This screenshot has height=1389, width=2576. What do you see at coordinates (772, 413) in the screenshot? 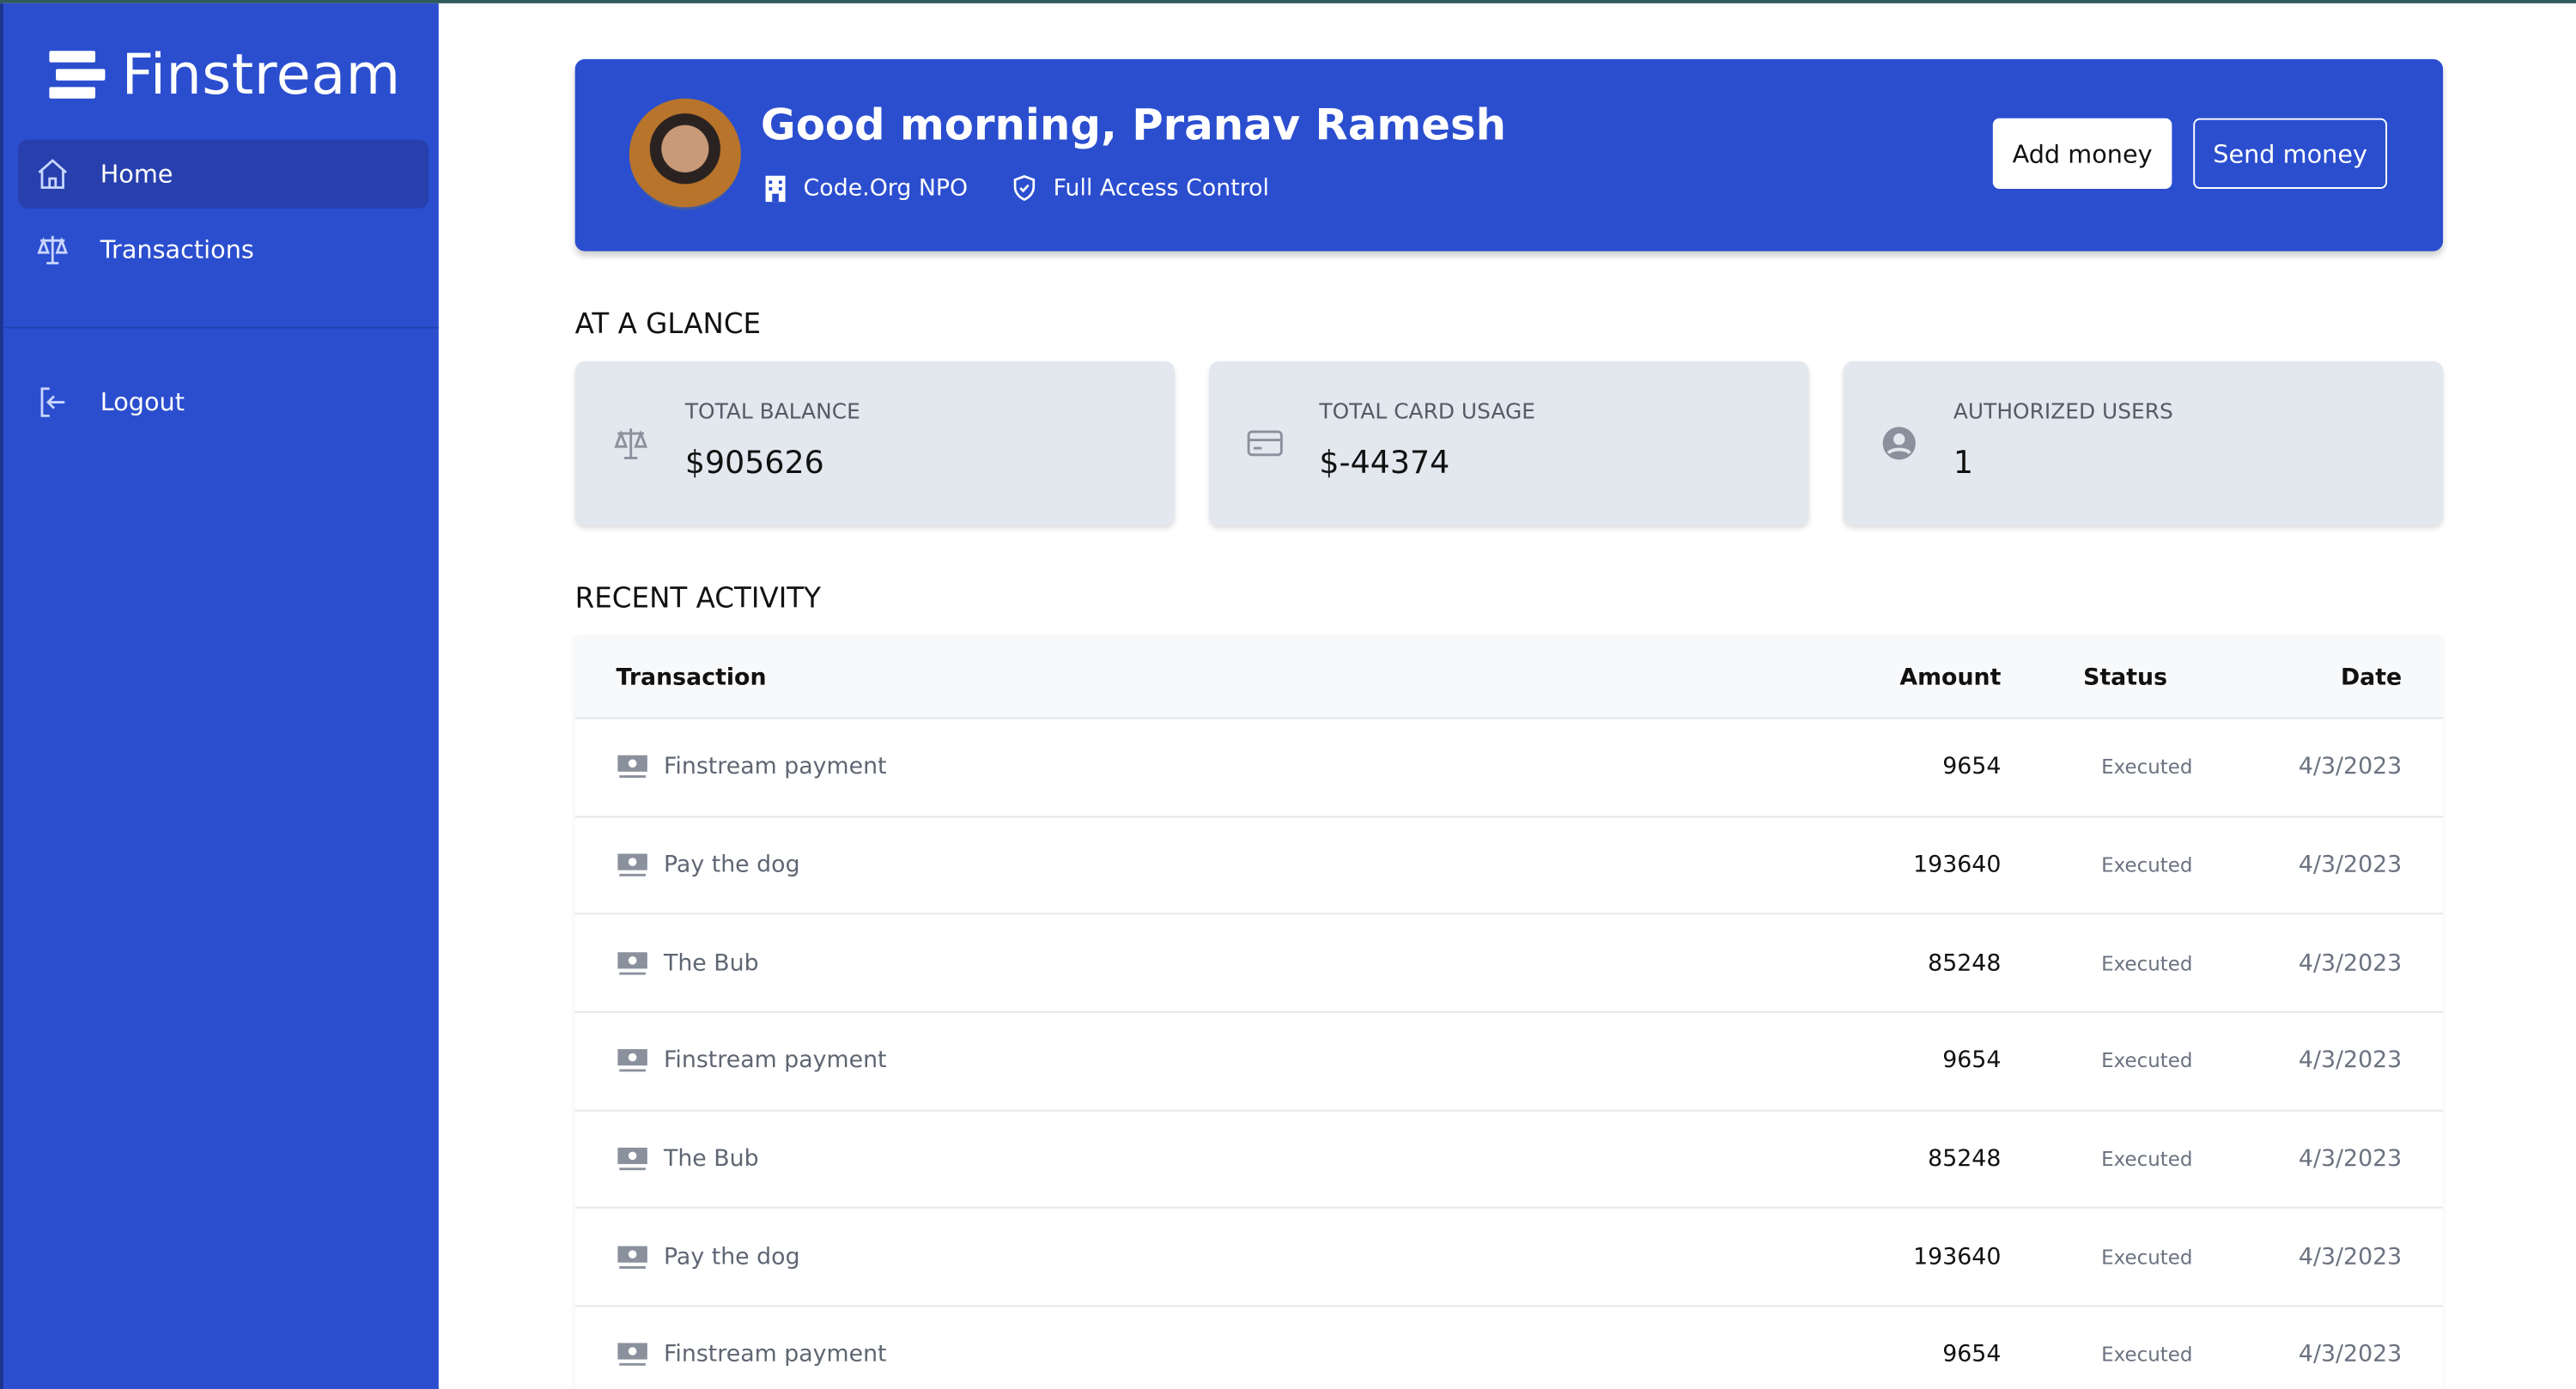
I see `card-label: TOTAL BALANCE` at bounding box center [772, 413].